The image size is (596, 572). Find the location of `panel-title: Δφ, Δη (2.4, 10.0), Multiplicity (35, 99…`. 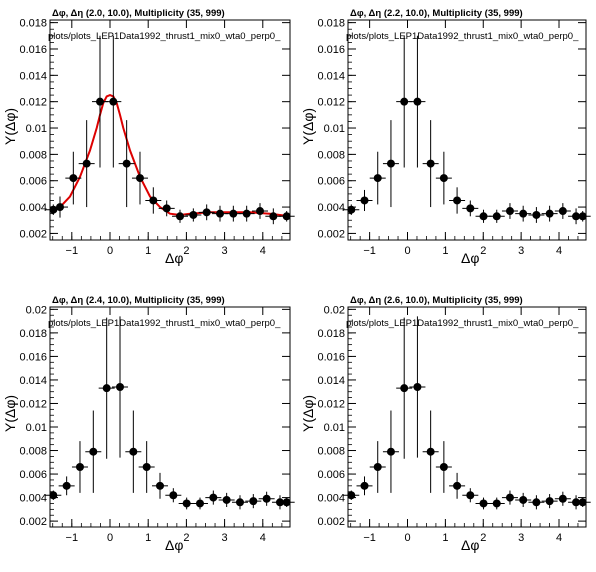

panel-title: Δφ, Δη (2.4, 10.0), Multiplicity (35, 99… is located at coordinates (138, 300).